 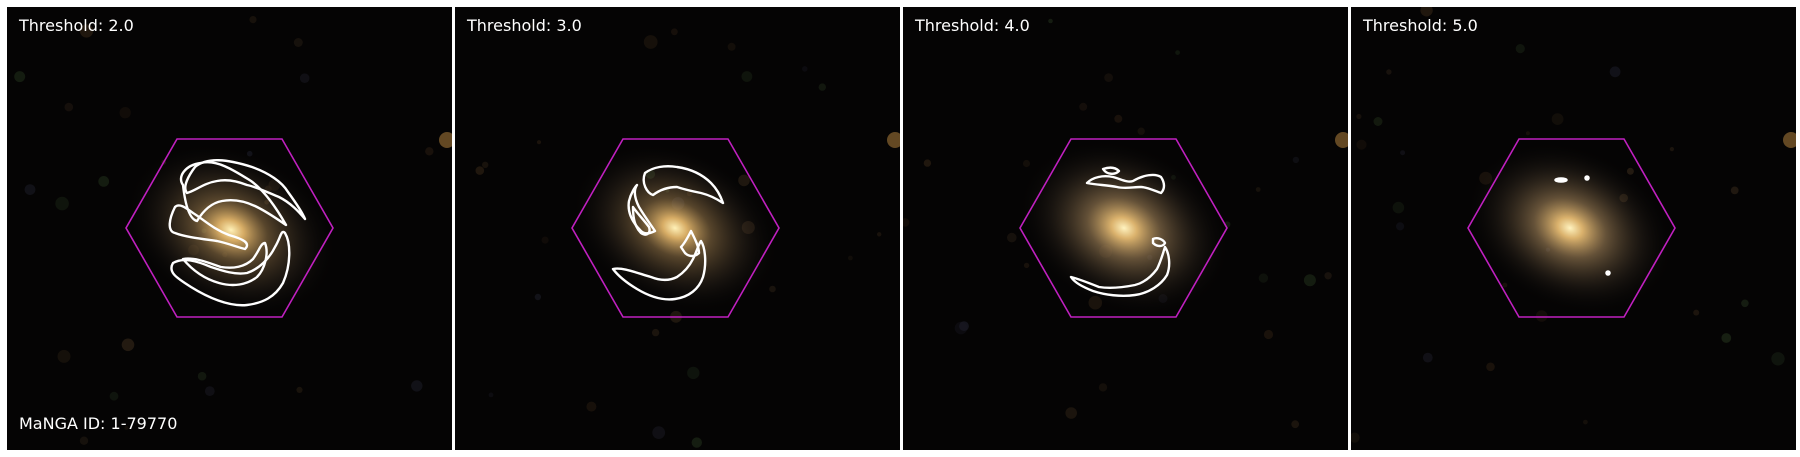 What do you see at coordinates (972, 25) in the screenshot?
I see `threshold-label: Threshold: 4.0` at bounding box center [972, 25].